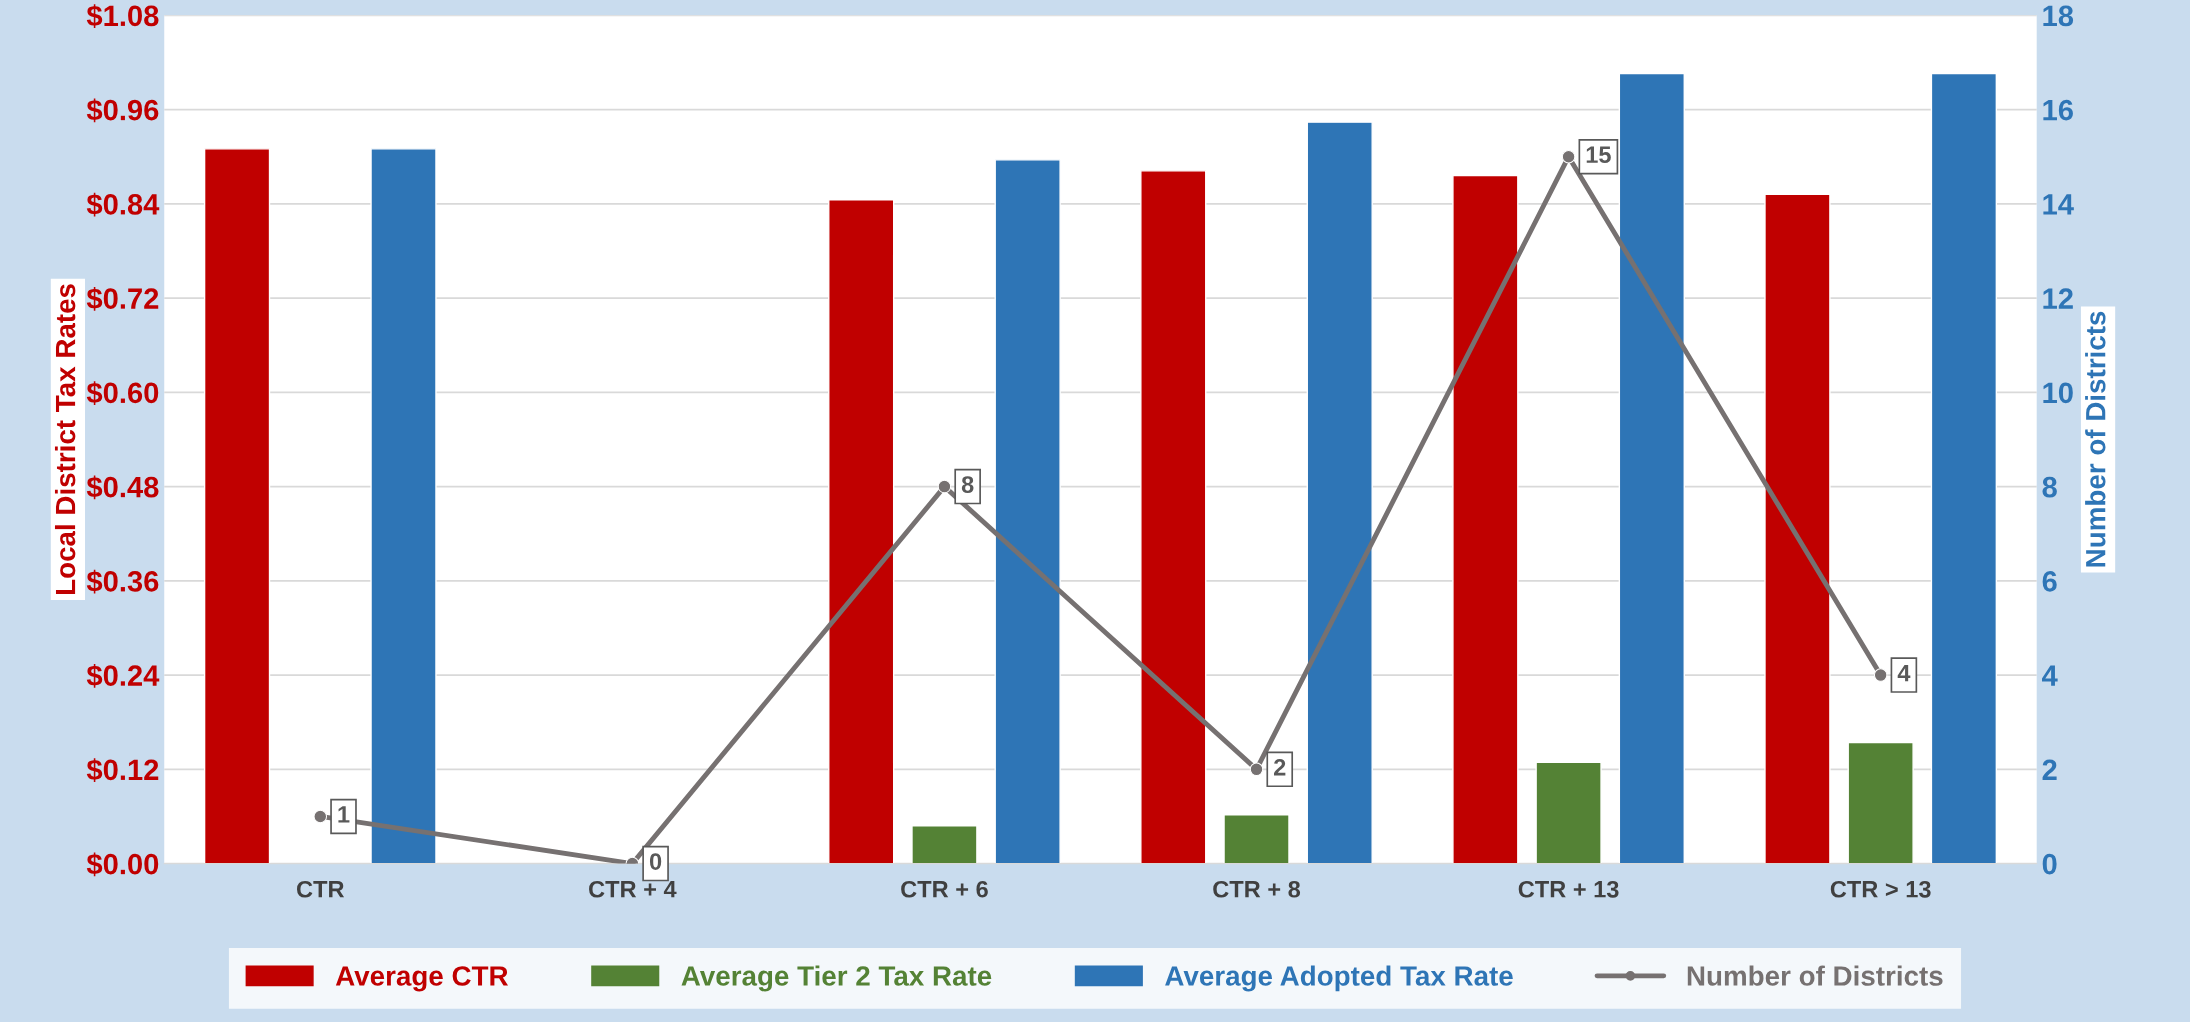  I want to click on y2-tick-label: 12, so click(2058, 298).